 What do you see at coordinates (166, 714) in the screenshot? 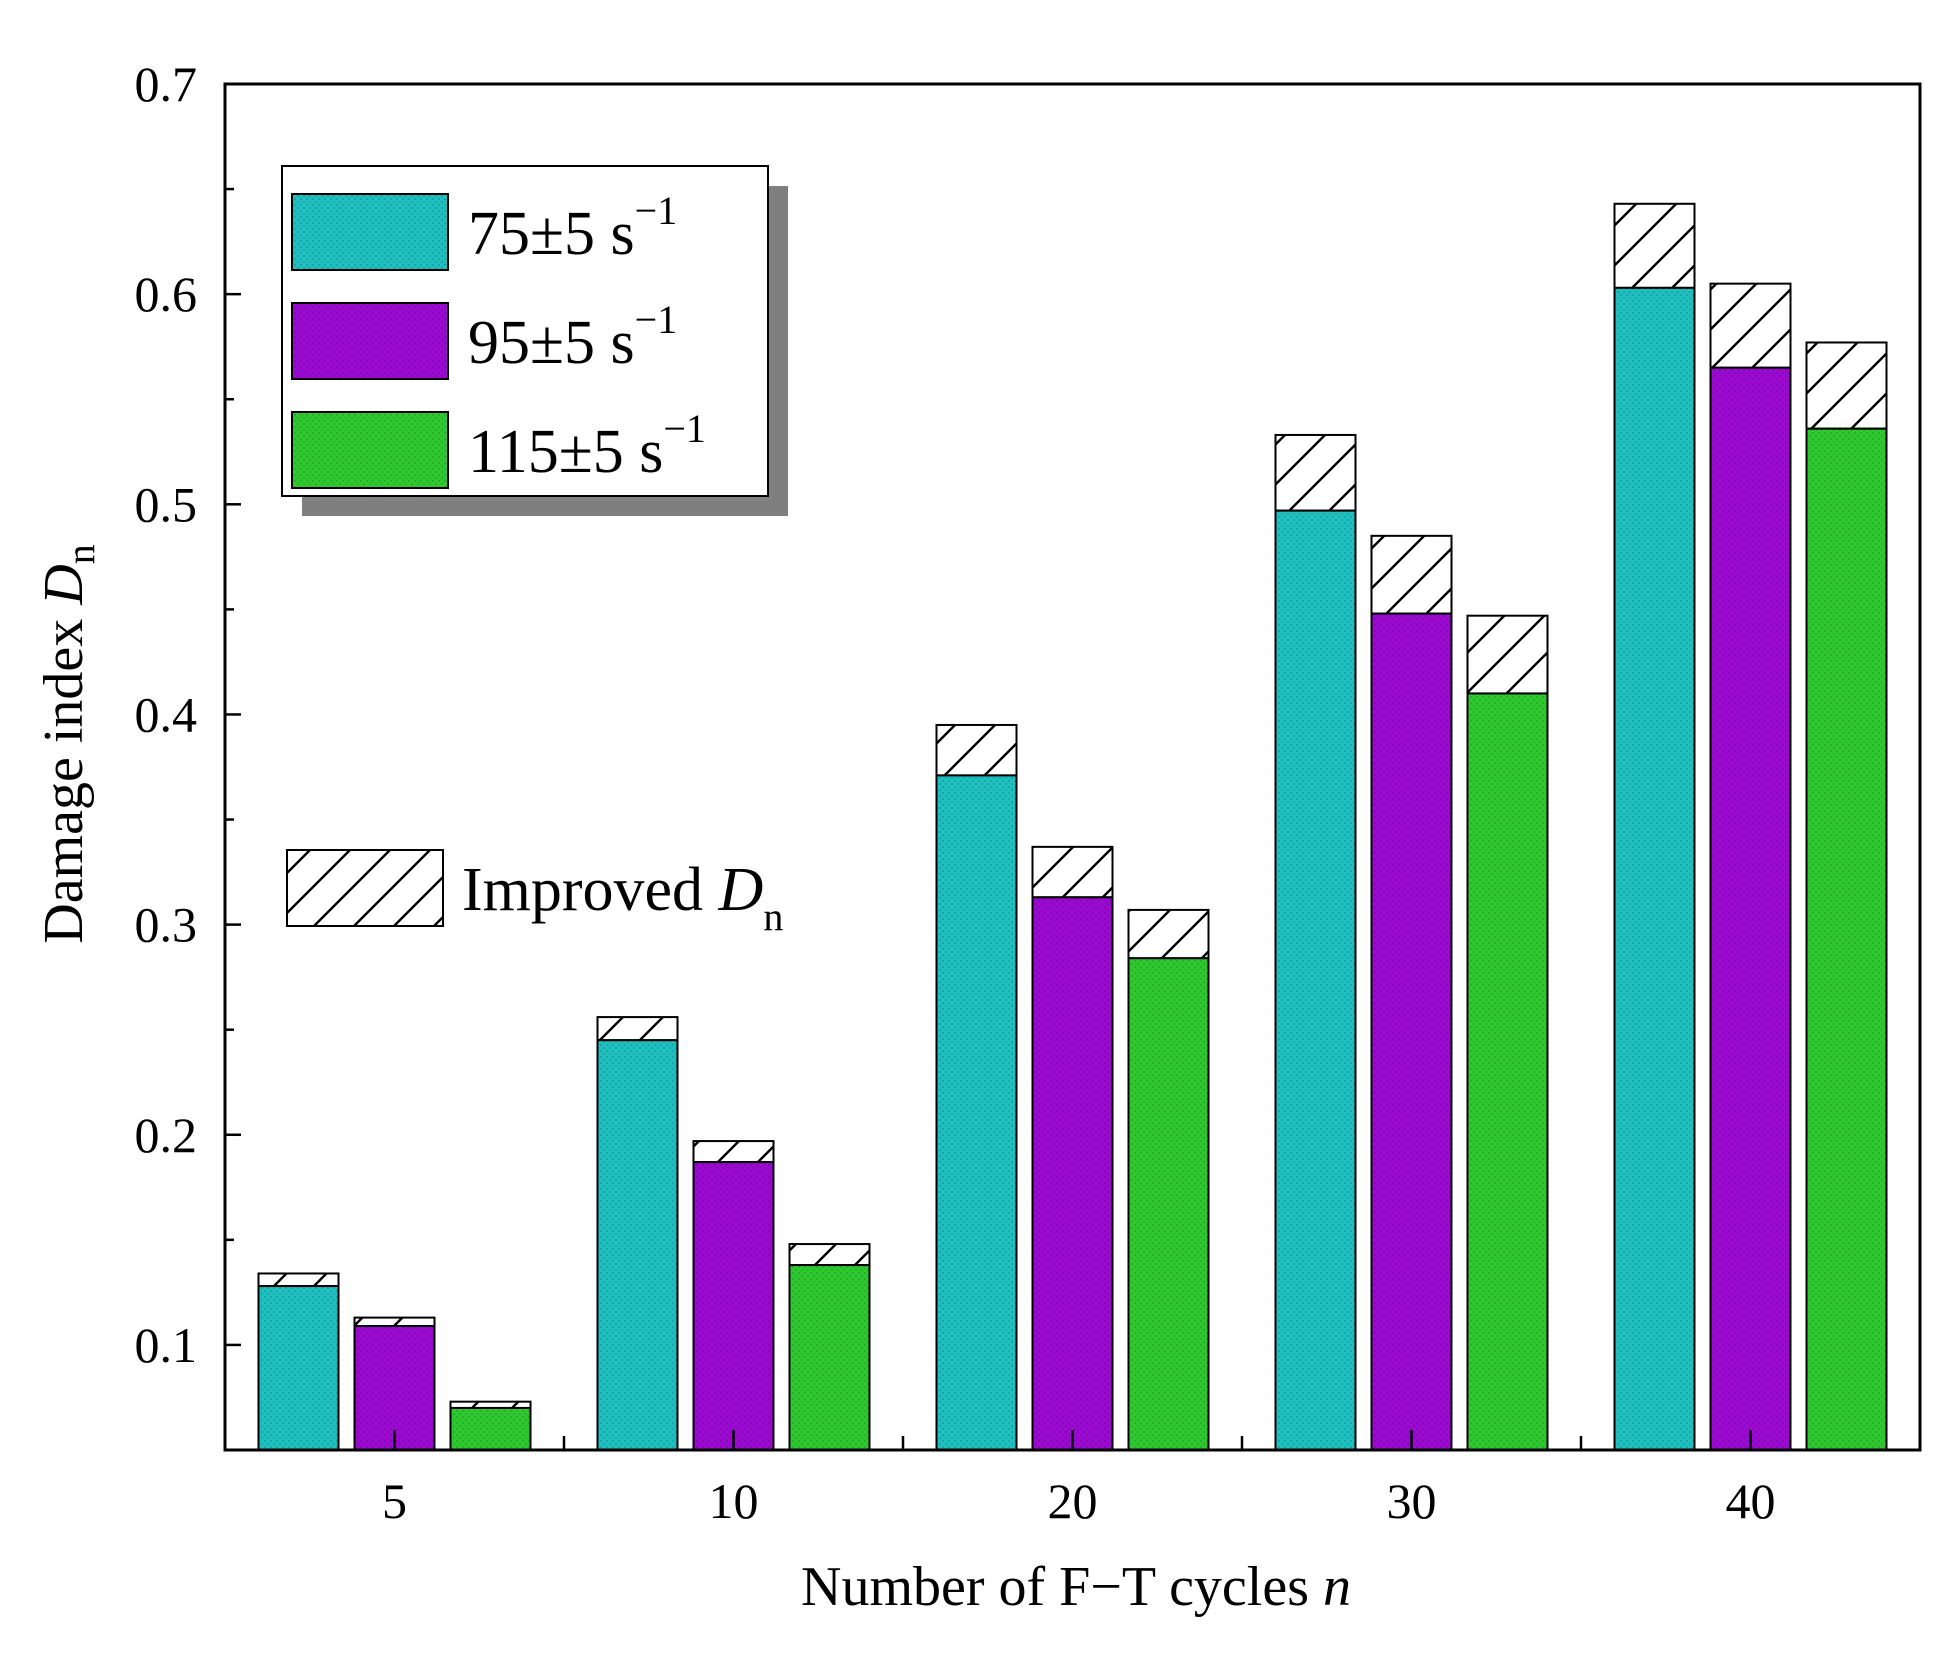
I see `y-tick-label: 0.4` at bounding box center [166, 714].